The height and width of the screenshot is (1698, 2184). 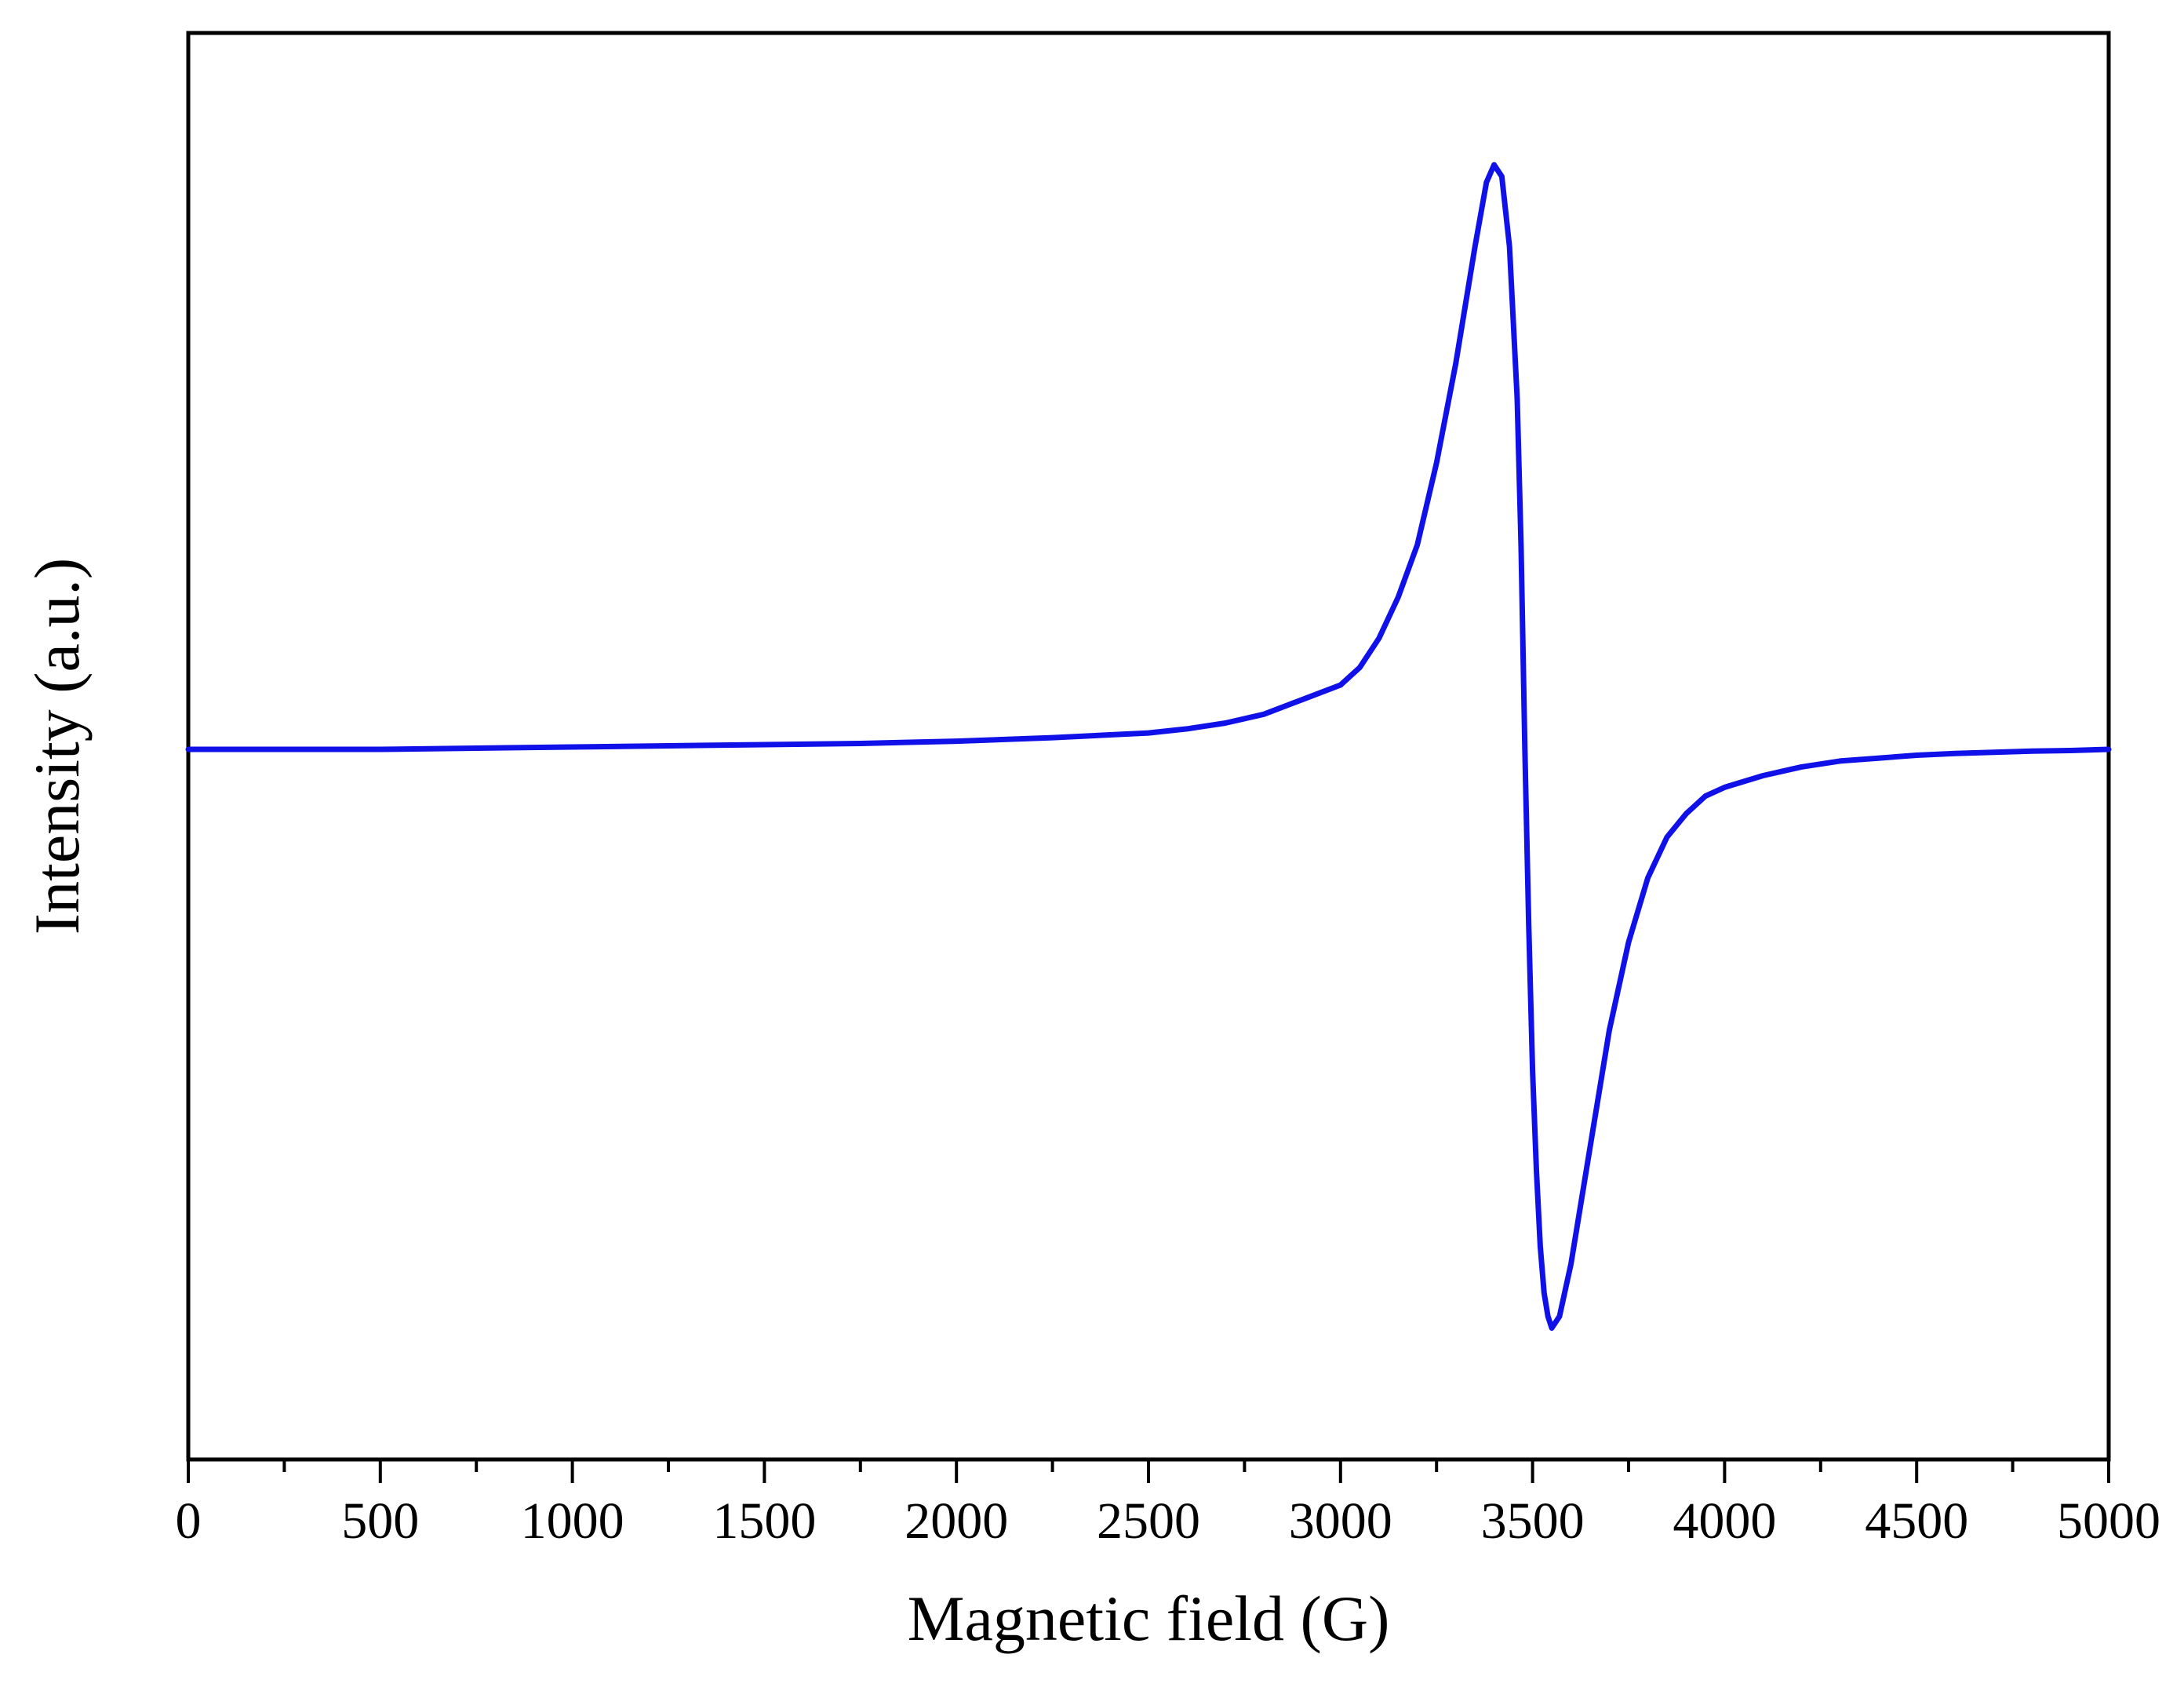 I want to click on x-tick-label: 3500, so click(x=1533, y=1521).